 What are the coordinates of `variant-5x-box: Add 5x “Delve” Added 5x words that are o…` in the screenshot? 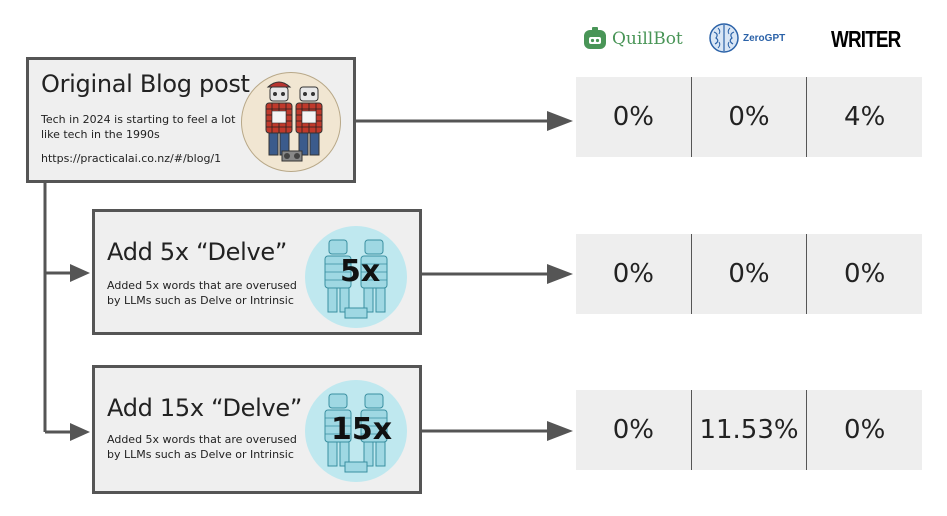 It's located at (257, 272).